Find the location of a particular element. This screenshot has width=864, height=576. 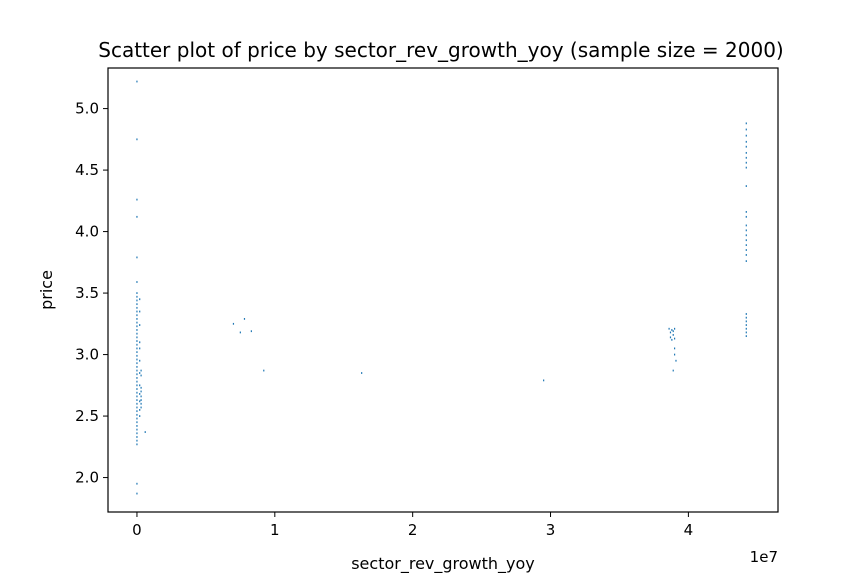

x-tick-label: 3 is located at coordinates (551, 530).